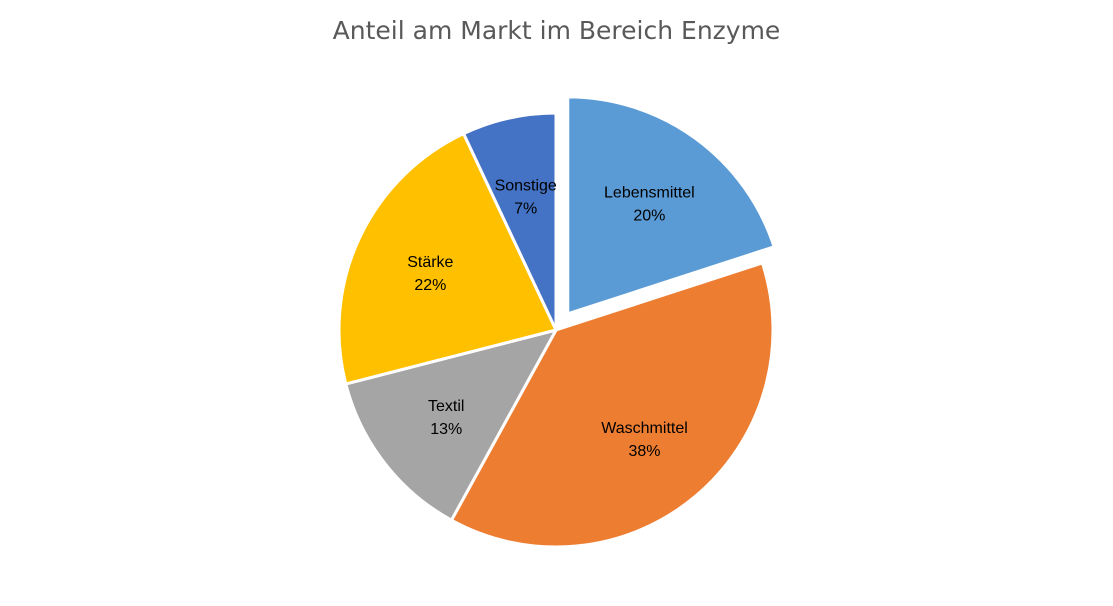  What do you see at coordinates (644, 428) in the screenshot?
I see `slice-category-label-waschmittel: Waschmittel` at bounding box center [644, 428].